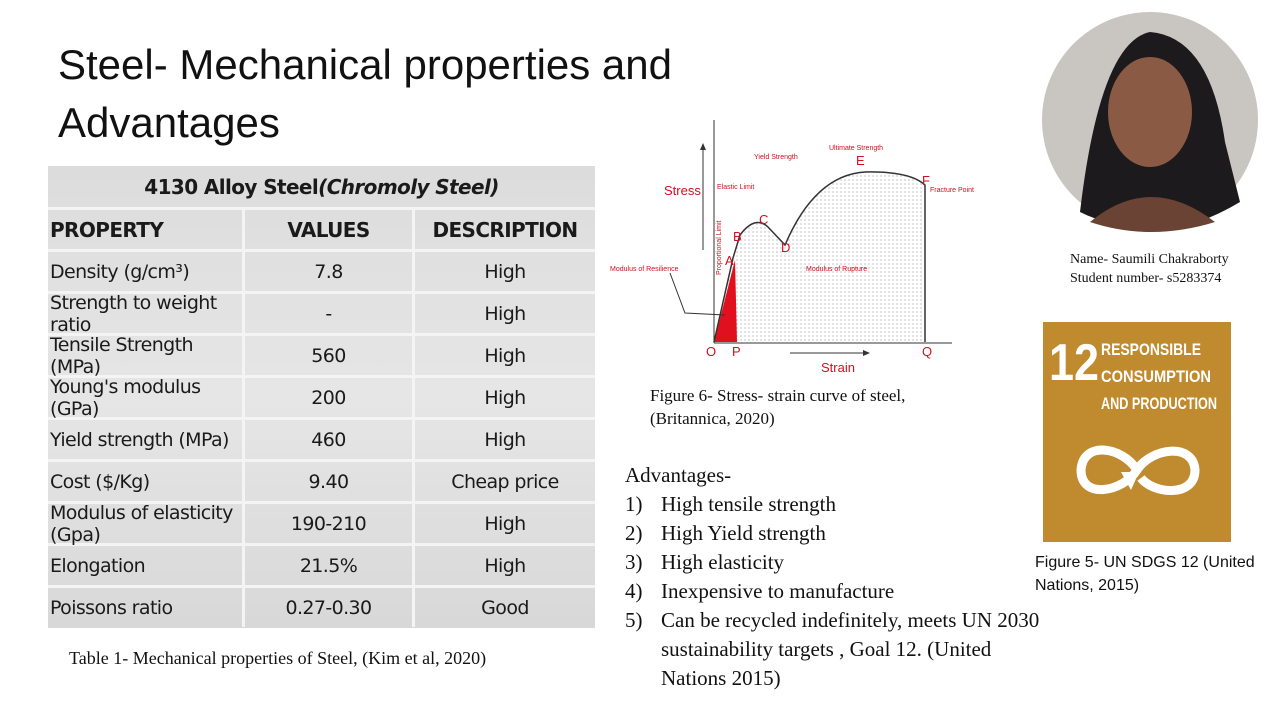  Describe the element at coordinates (146, 524) in the screenshot. I see `table-cell: Modulus of elasticity (Gpa)` at that location.